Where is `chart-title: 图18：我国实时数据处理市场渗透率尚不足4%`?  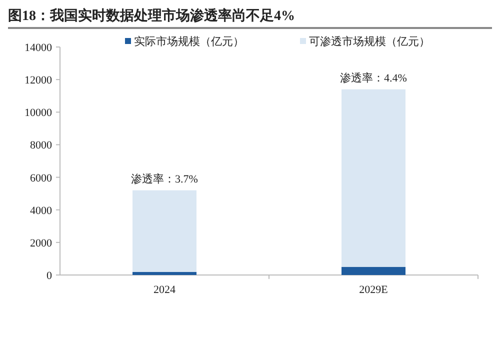 chart-title: 图18：我国实时数据处理市场渗透率尚不足4% is located at coordinates (151, 15).